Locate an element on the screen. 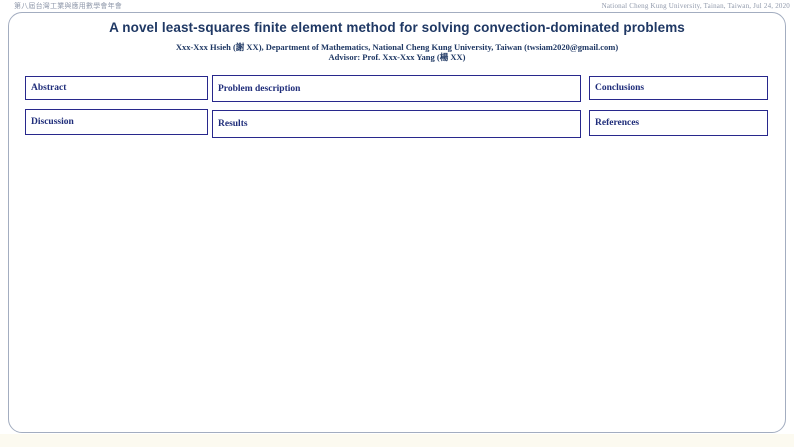 The image size is (794, 447). section-label-discussion: Discussion is located at coordinates (52, 122).